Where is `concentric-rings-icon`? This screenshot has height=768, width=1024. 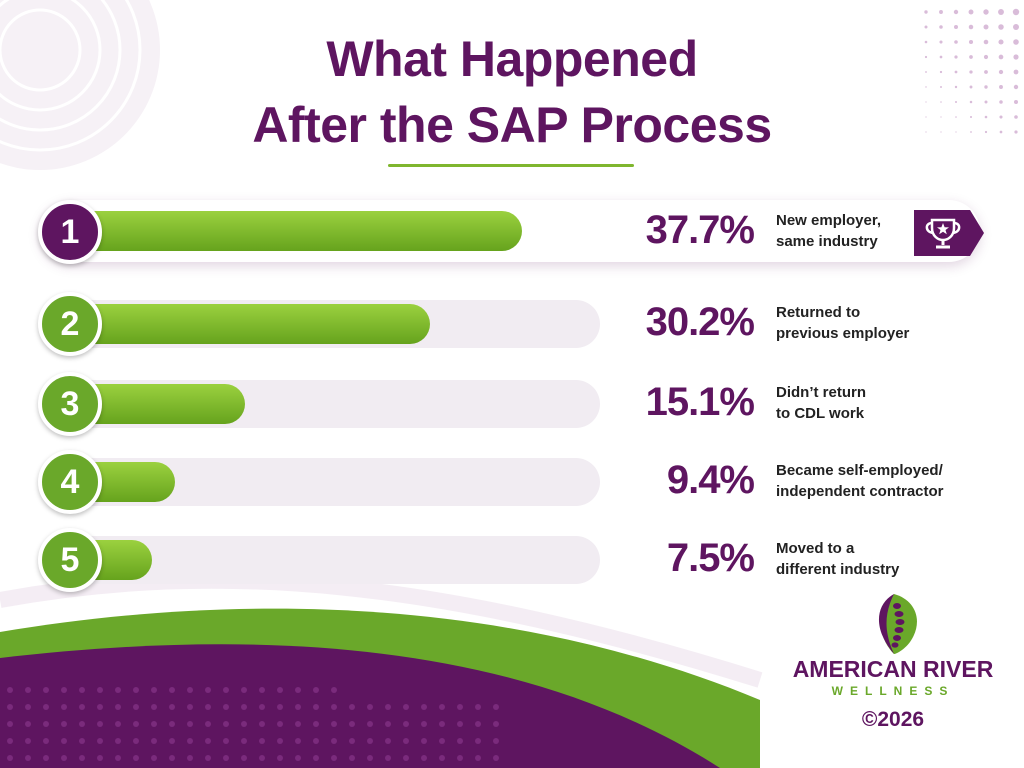
concentric-rings-icon is located at coordinates (80, 85).